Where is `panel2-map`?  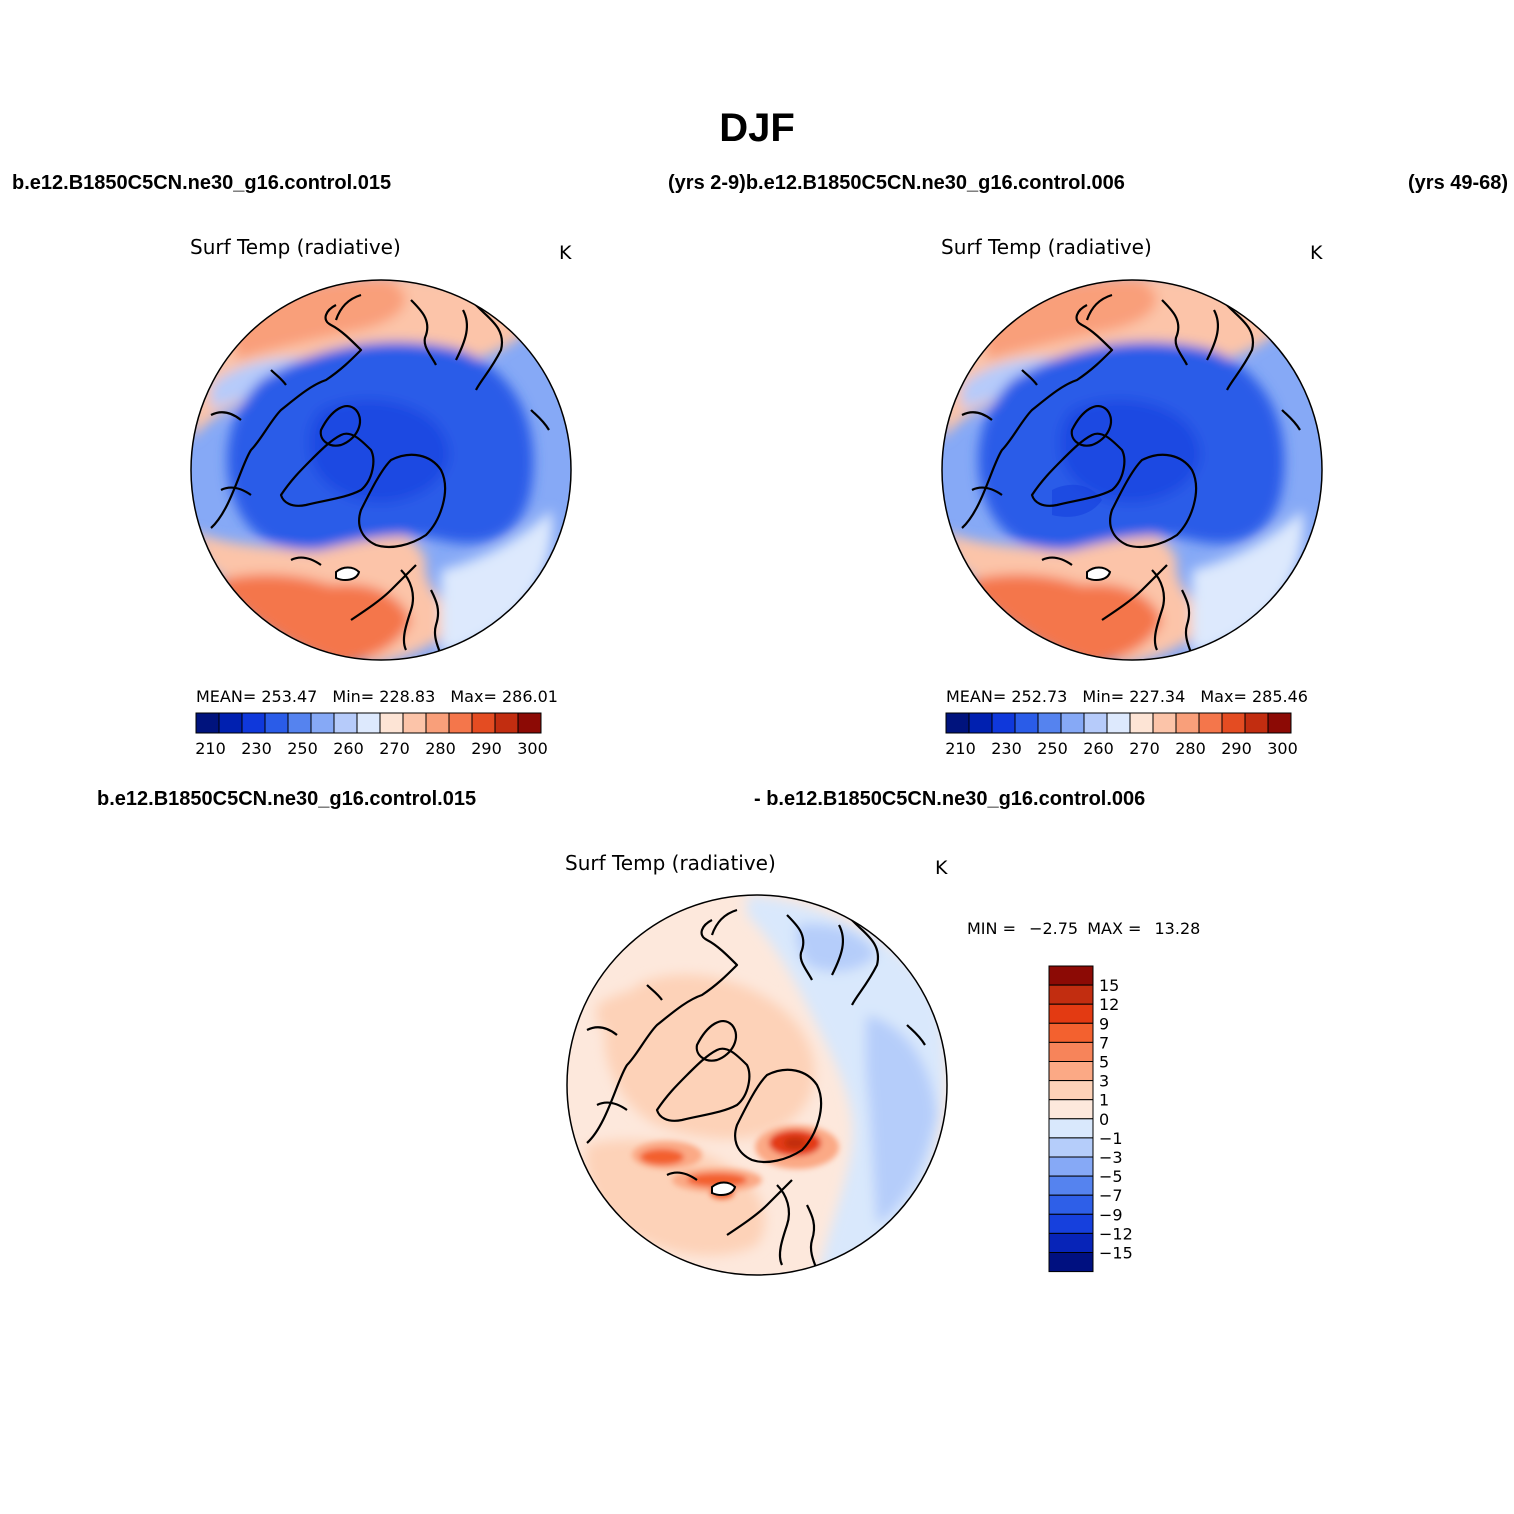
panel2-map is located at coordinates (1132, 470).